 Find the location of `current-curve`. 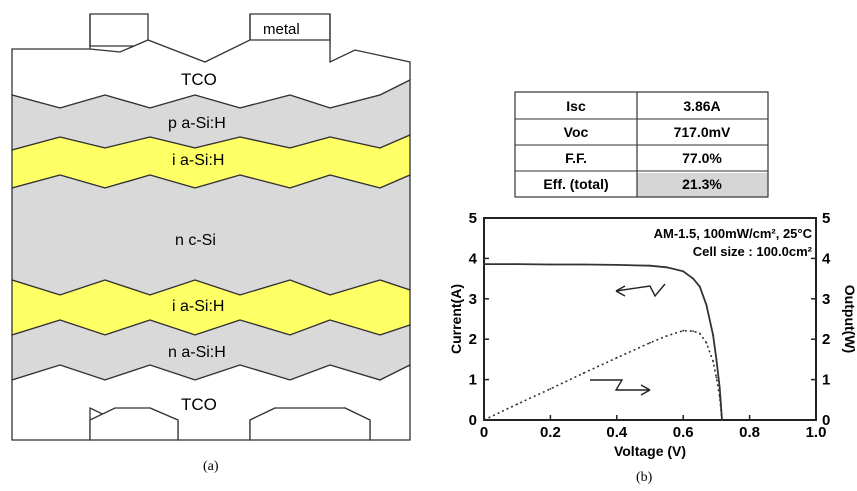

current-curve is located at coordinates (603, 342).